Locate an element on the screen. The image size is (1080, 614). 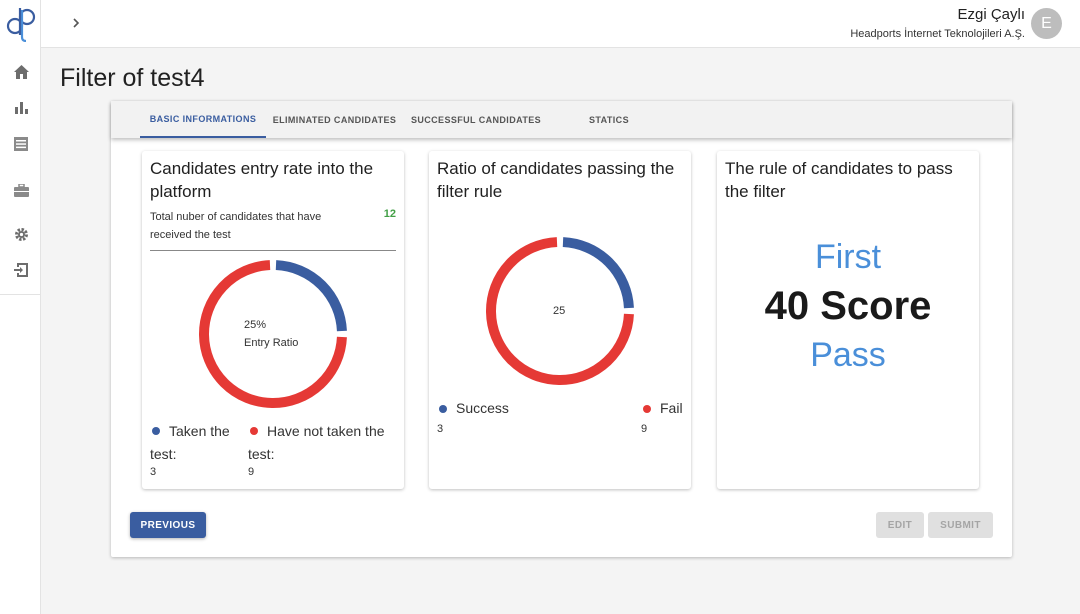
submit-button: SUBMIT is located at coordinates (960, 525).